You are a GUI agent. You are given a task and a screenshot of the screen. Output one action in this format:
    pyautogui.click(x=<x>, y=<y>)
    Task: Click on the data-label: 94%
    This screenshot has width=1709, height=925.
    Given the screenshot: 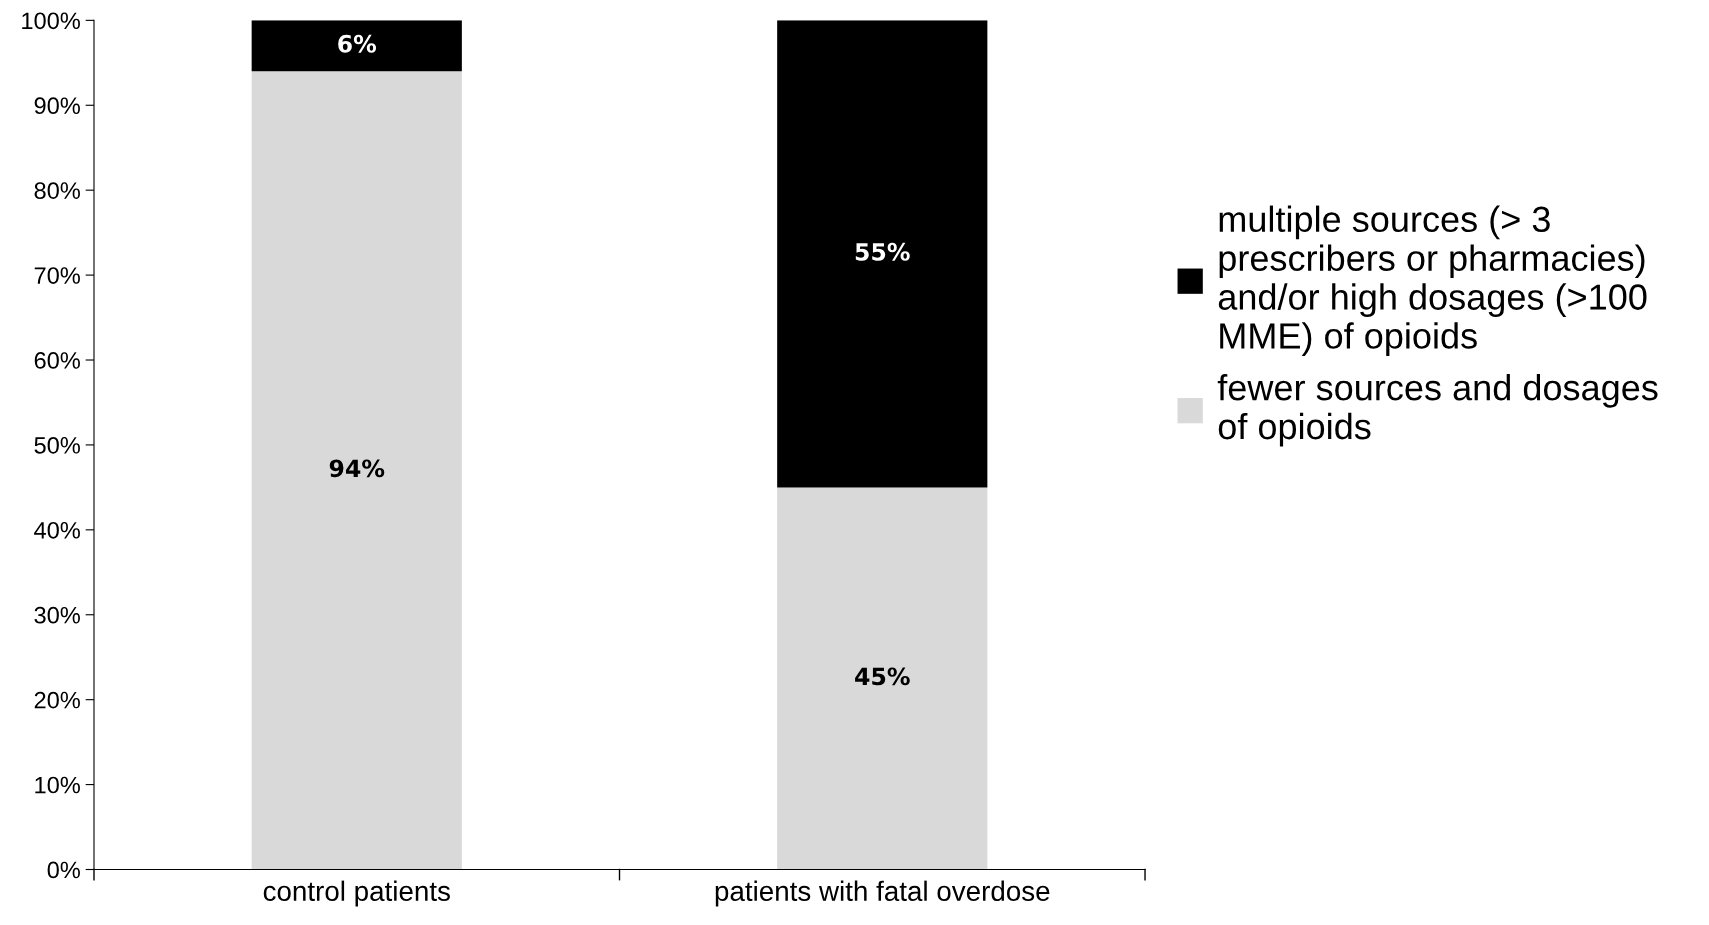 What is the action you would take?
    pyautogui.click(x=357, y=468)
    